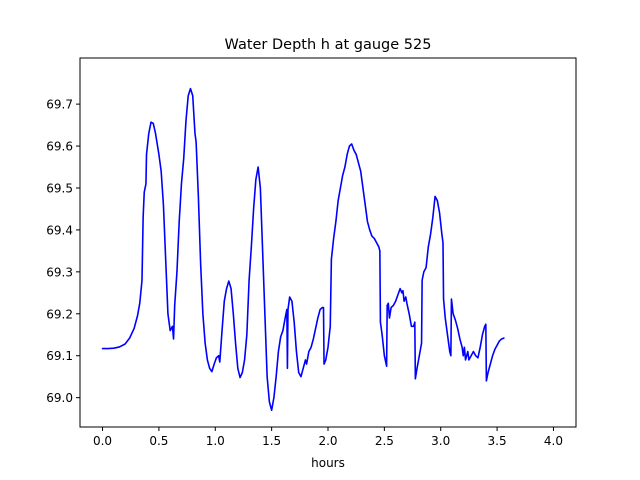 The width and height of the screenshot is (640, 480). What do you see at coordinates (271, 441) in the screenshot?
I see `x-tick-label: 1.5` at bounding box center [271, 441].